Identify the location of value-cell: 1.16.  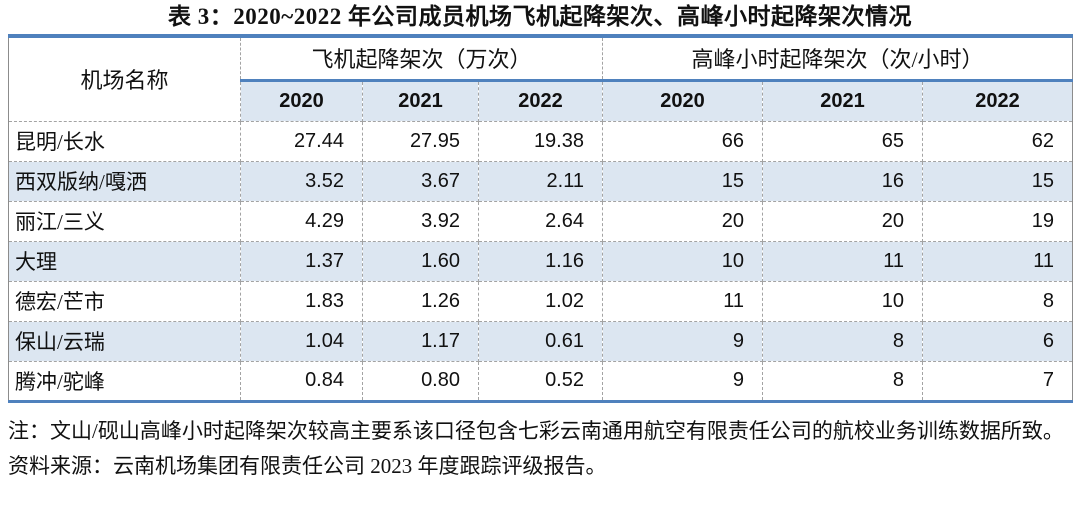
(540, 261).